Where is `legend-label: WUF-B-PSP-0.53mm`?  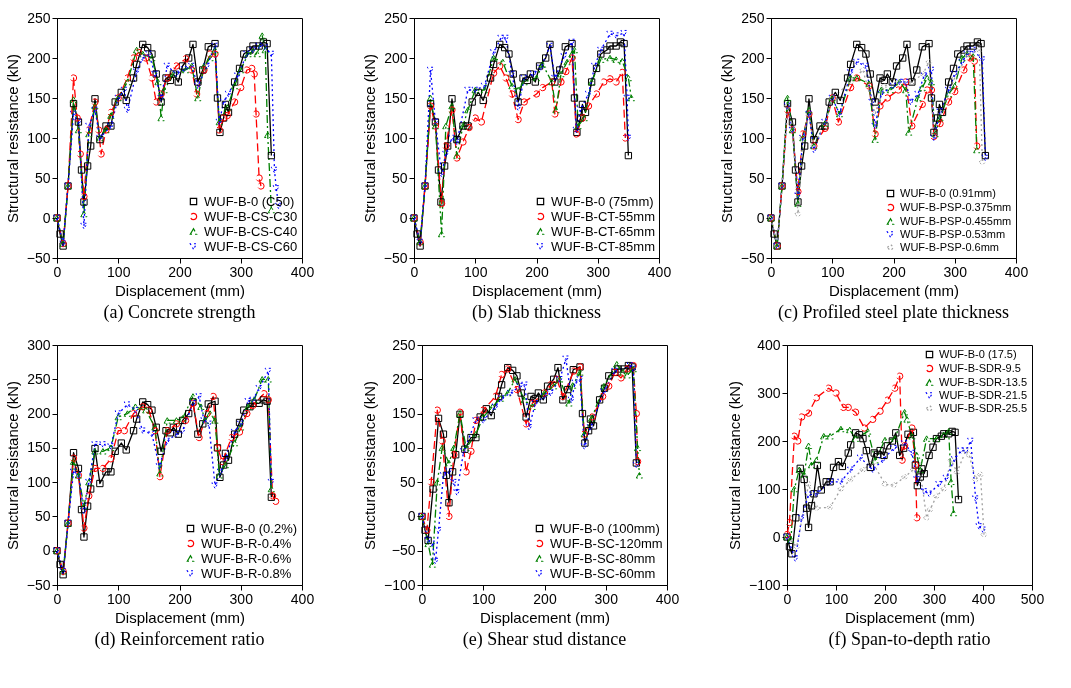 legend-label: WUF-B-PSP-0.53mm is located at coordinates (953, 233).